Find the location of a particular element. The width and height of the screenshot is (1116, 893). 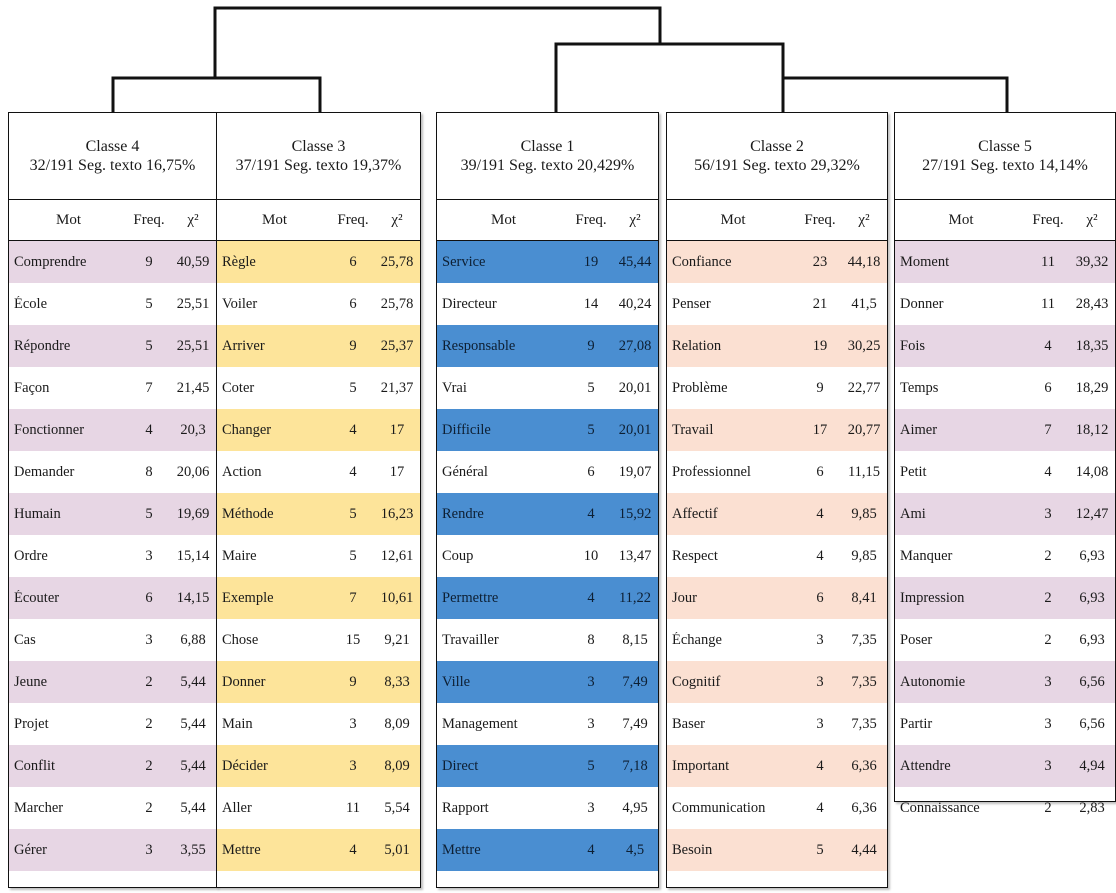

word-cell: Autonomie is located at coordinates (933, 681).